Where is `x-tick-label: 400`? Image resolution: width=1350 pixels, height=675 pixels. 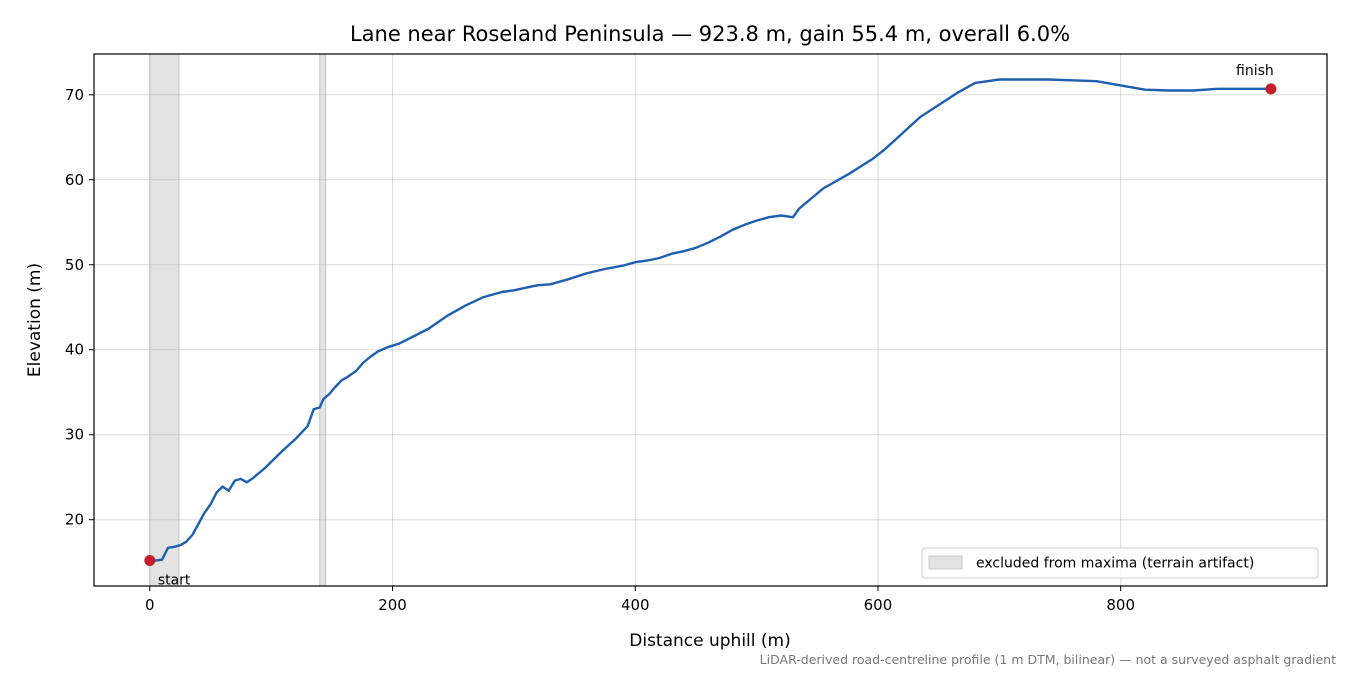
x-tick-label: 400 is located at coordinates (635, 605).